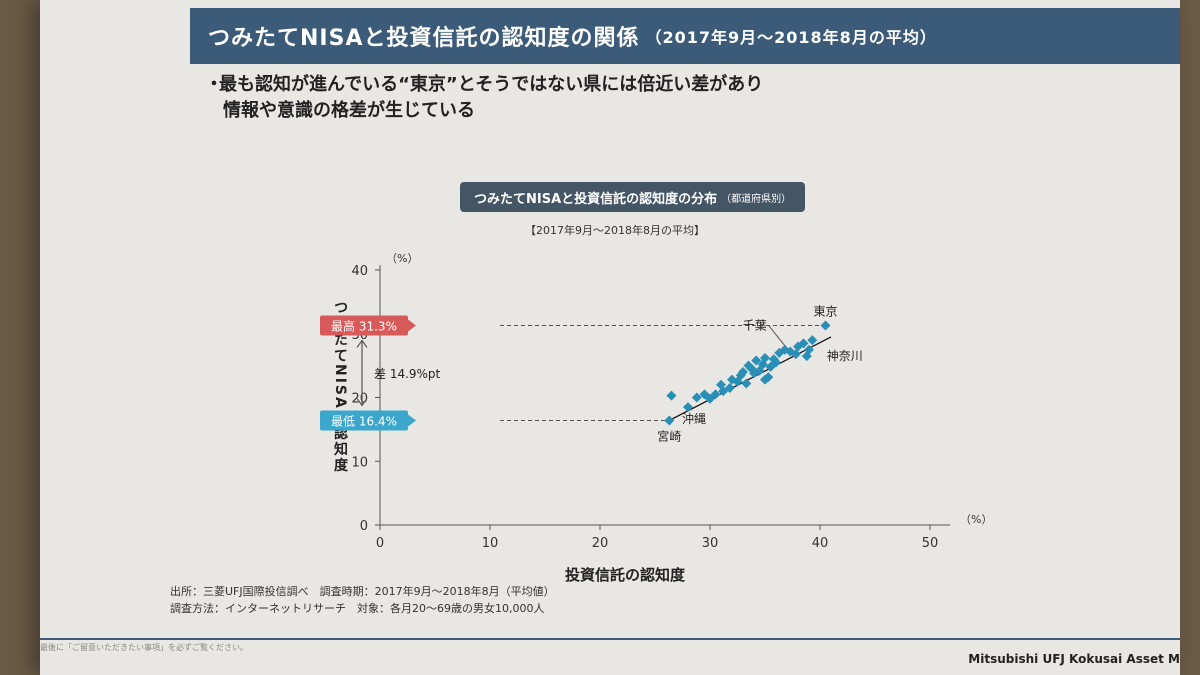 This screenshot has width=1200, height=675. What do you see at coordinates (144, 647) in the screenshot?
I see `disclaimer-text: 最後に「ご留意いただきたい事項」を必ずご覧ください。` at bounding box center [144, 647].